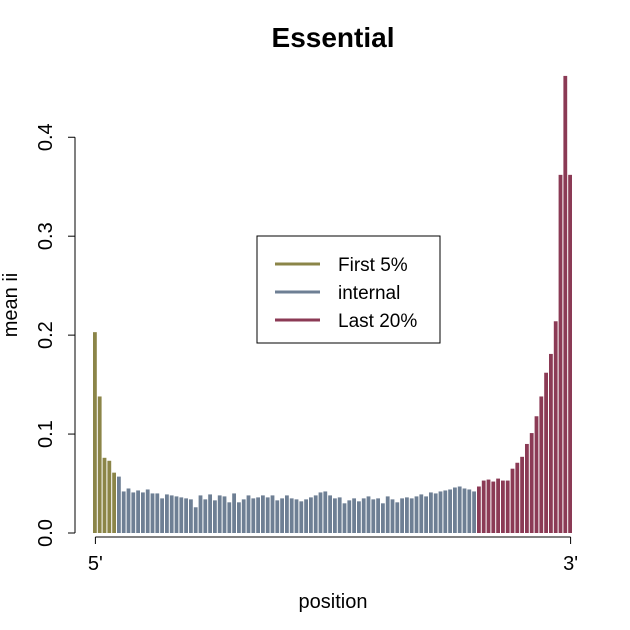 Image resolution: width=630 pixels, height=630 pixels. What do you see at coordinates (46, 236) in the screenshot?
I see `y-tick-label: 0.3` at bounding box center [46, 236].